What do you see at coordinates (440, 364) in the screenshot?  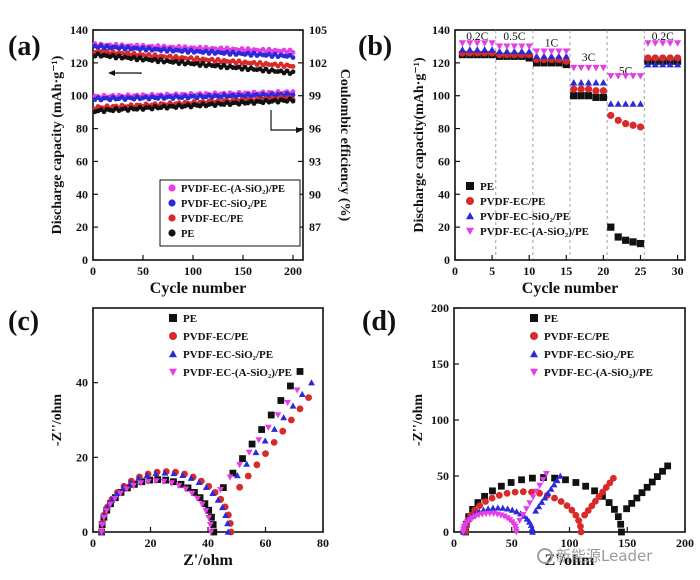 I see `y-tick-label: 150` at bounding box center [440, 364].